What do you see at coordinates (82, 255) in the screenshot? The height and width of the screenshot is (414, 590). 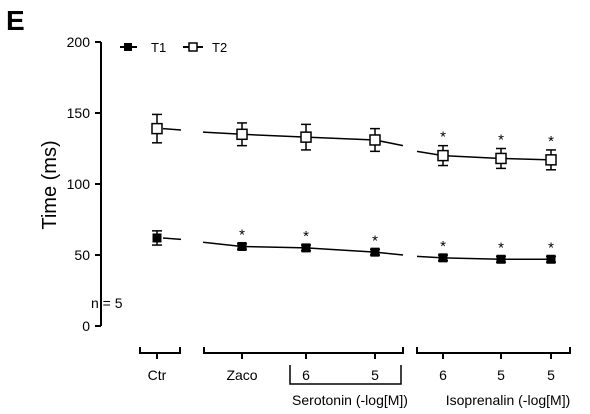 I see `y-tick-label: 50` at bounding box center [82, 255].